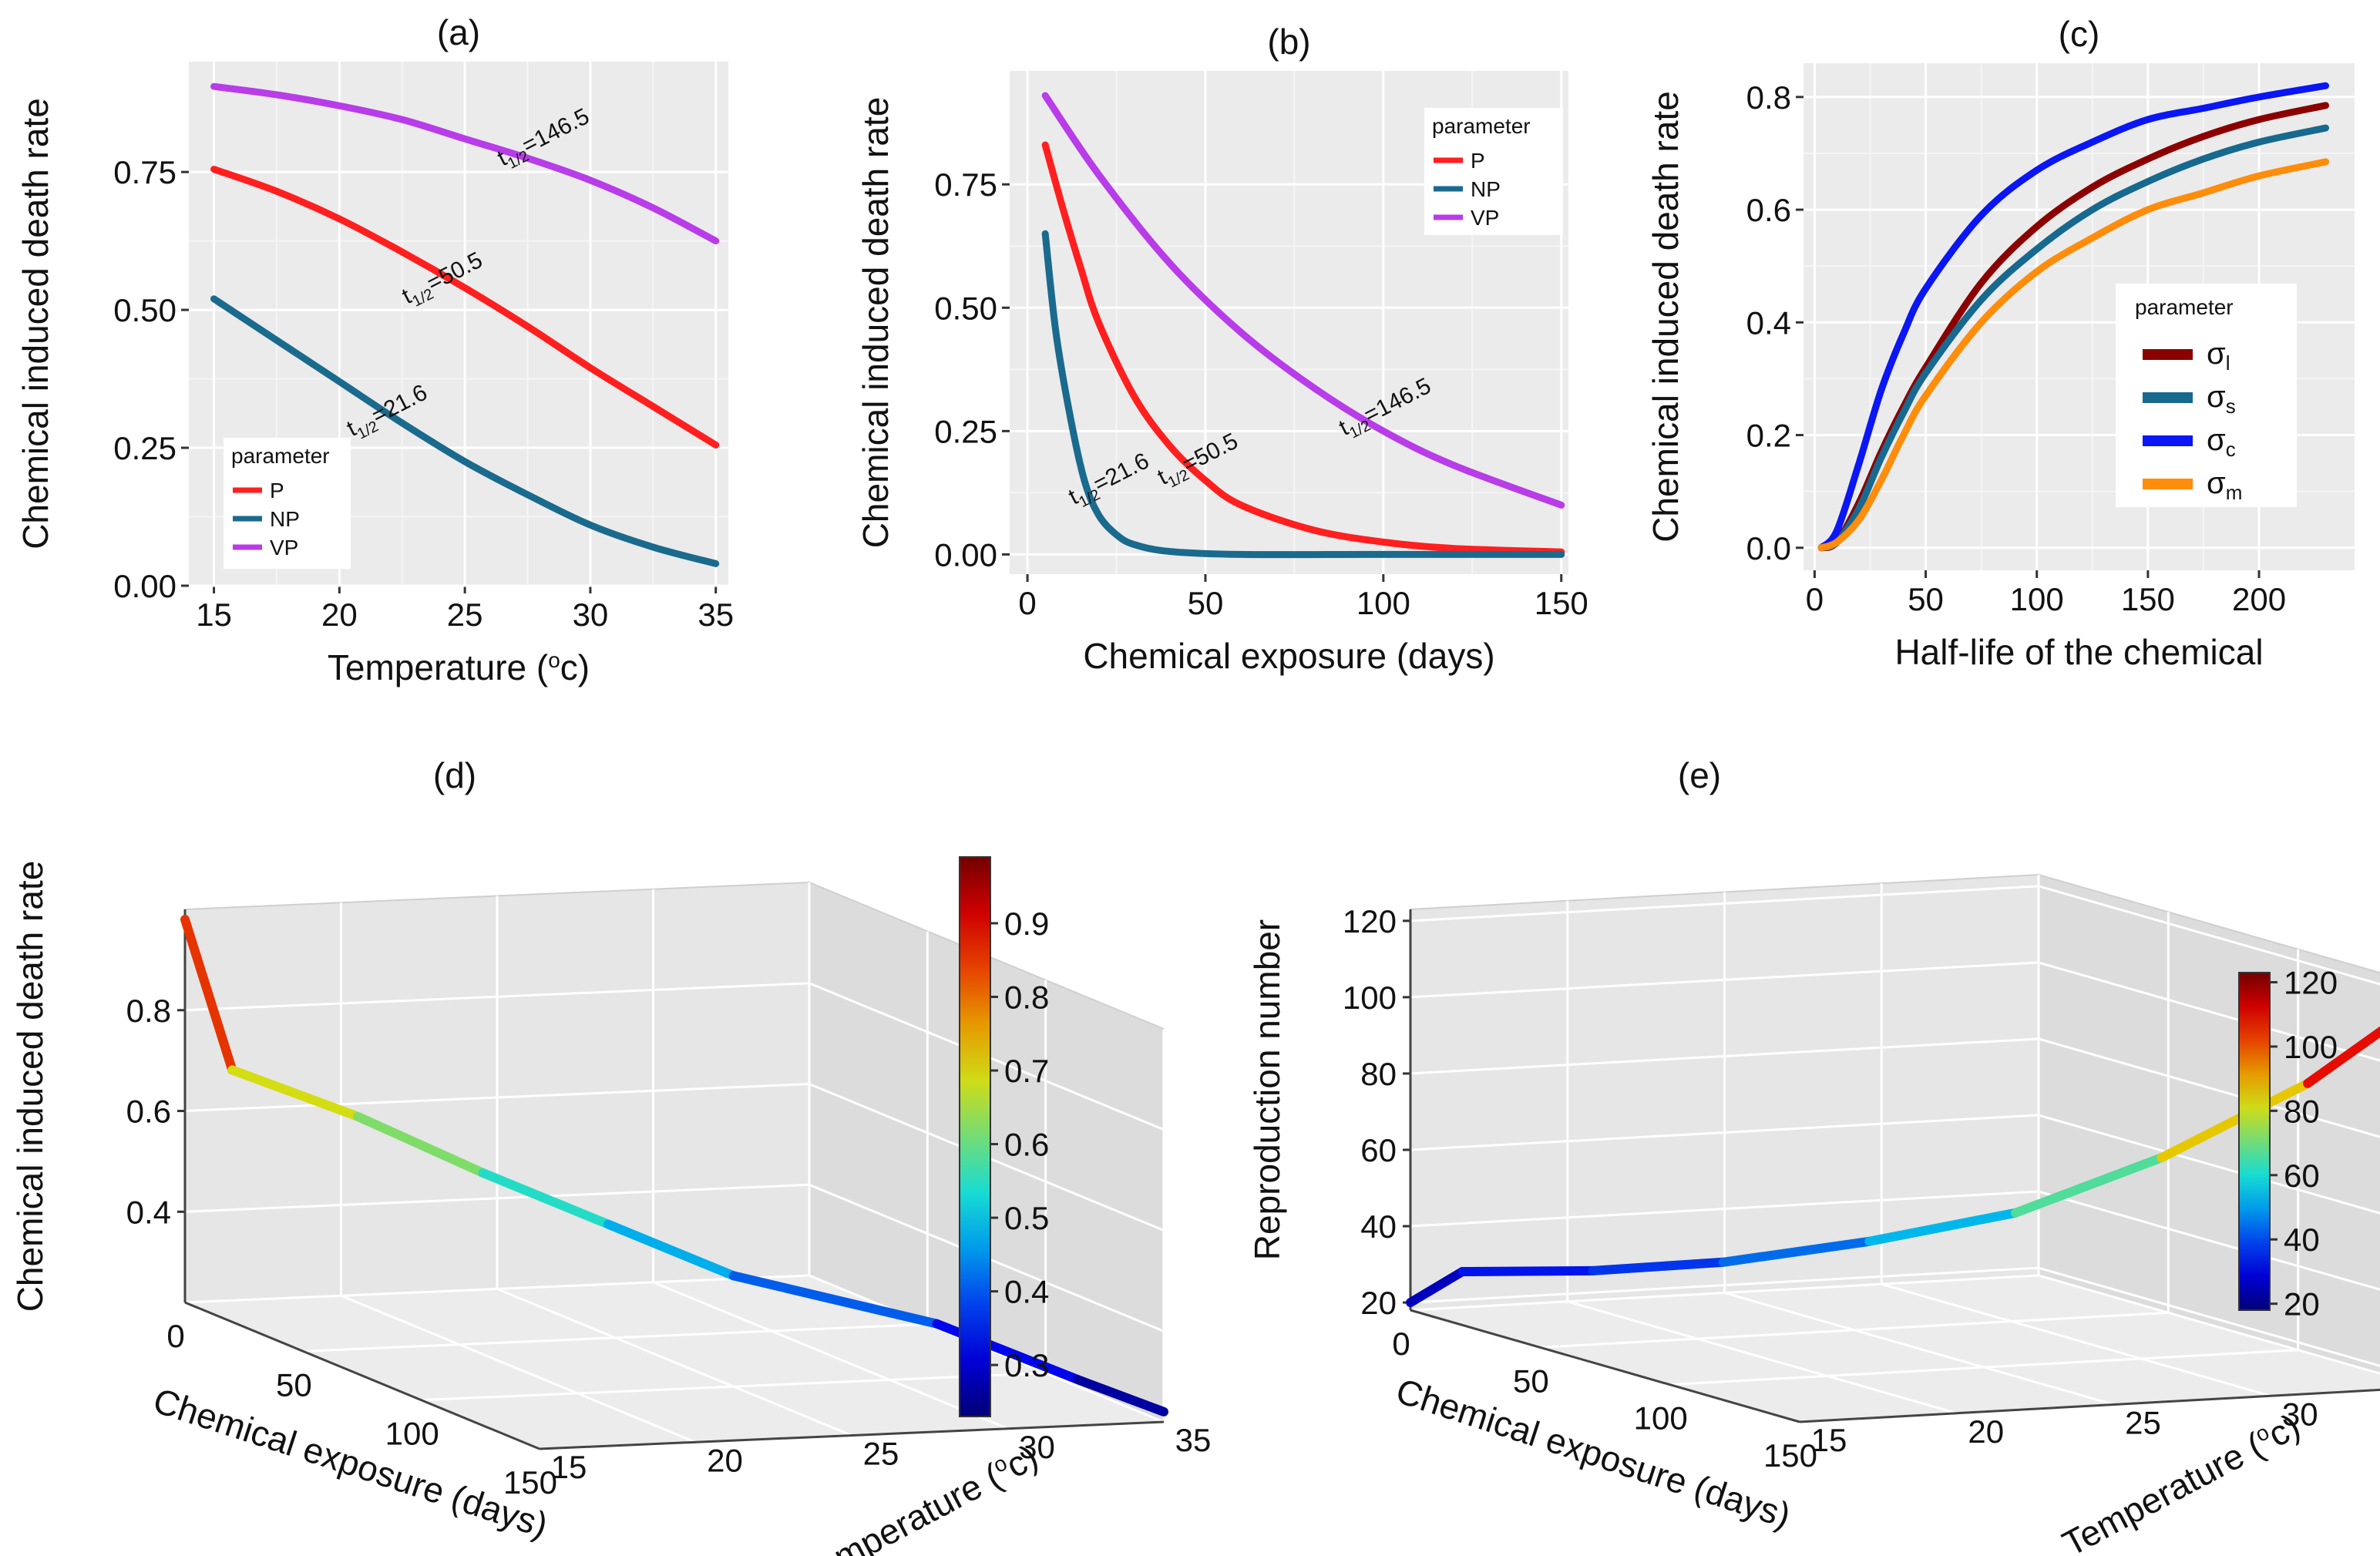 The image size is (2380, 1556). What do you see at coordinates (2206, 395) in the screenshot?
I see `legend: parameter σl σs σc σm` at bounding box center [2206, 395].